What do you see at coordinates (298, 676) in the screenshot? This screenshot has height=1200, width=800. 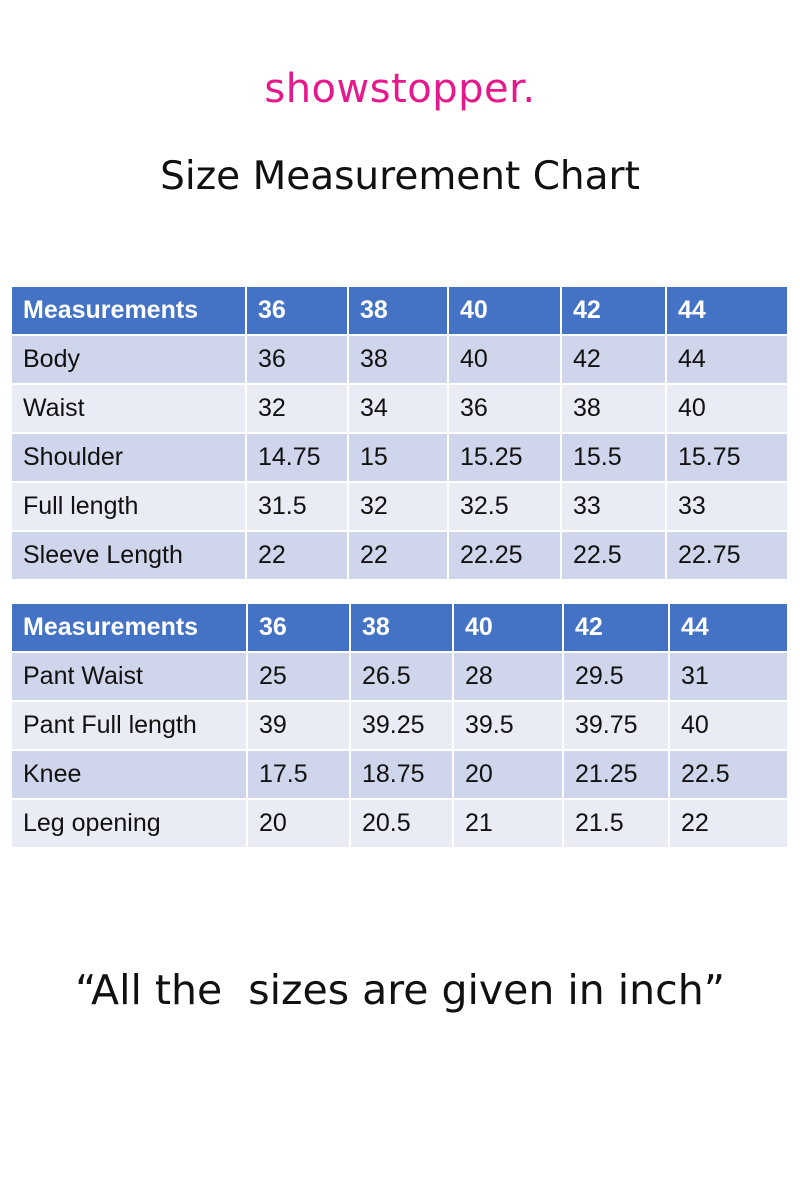 I see `value-cell: 25` at bounding box center [298, 676].